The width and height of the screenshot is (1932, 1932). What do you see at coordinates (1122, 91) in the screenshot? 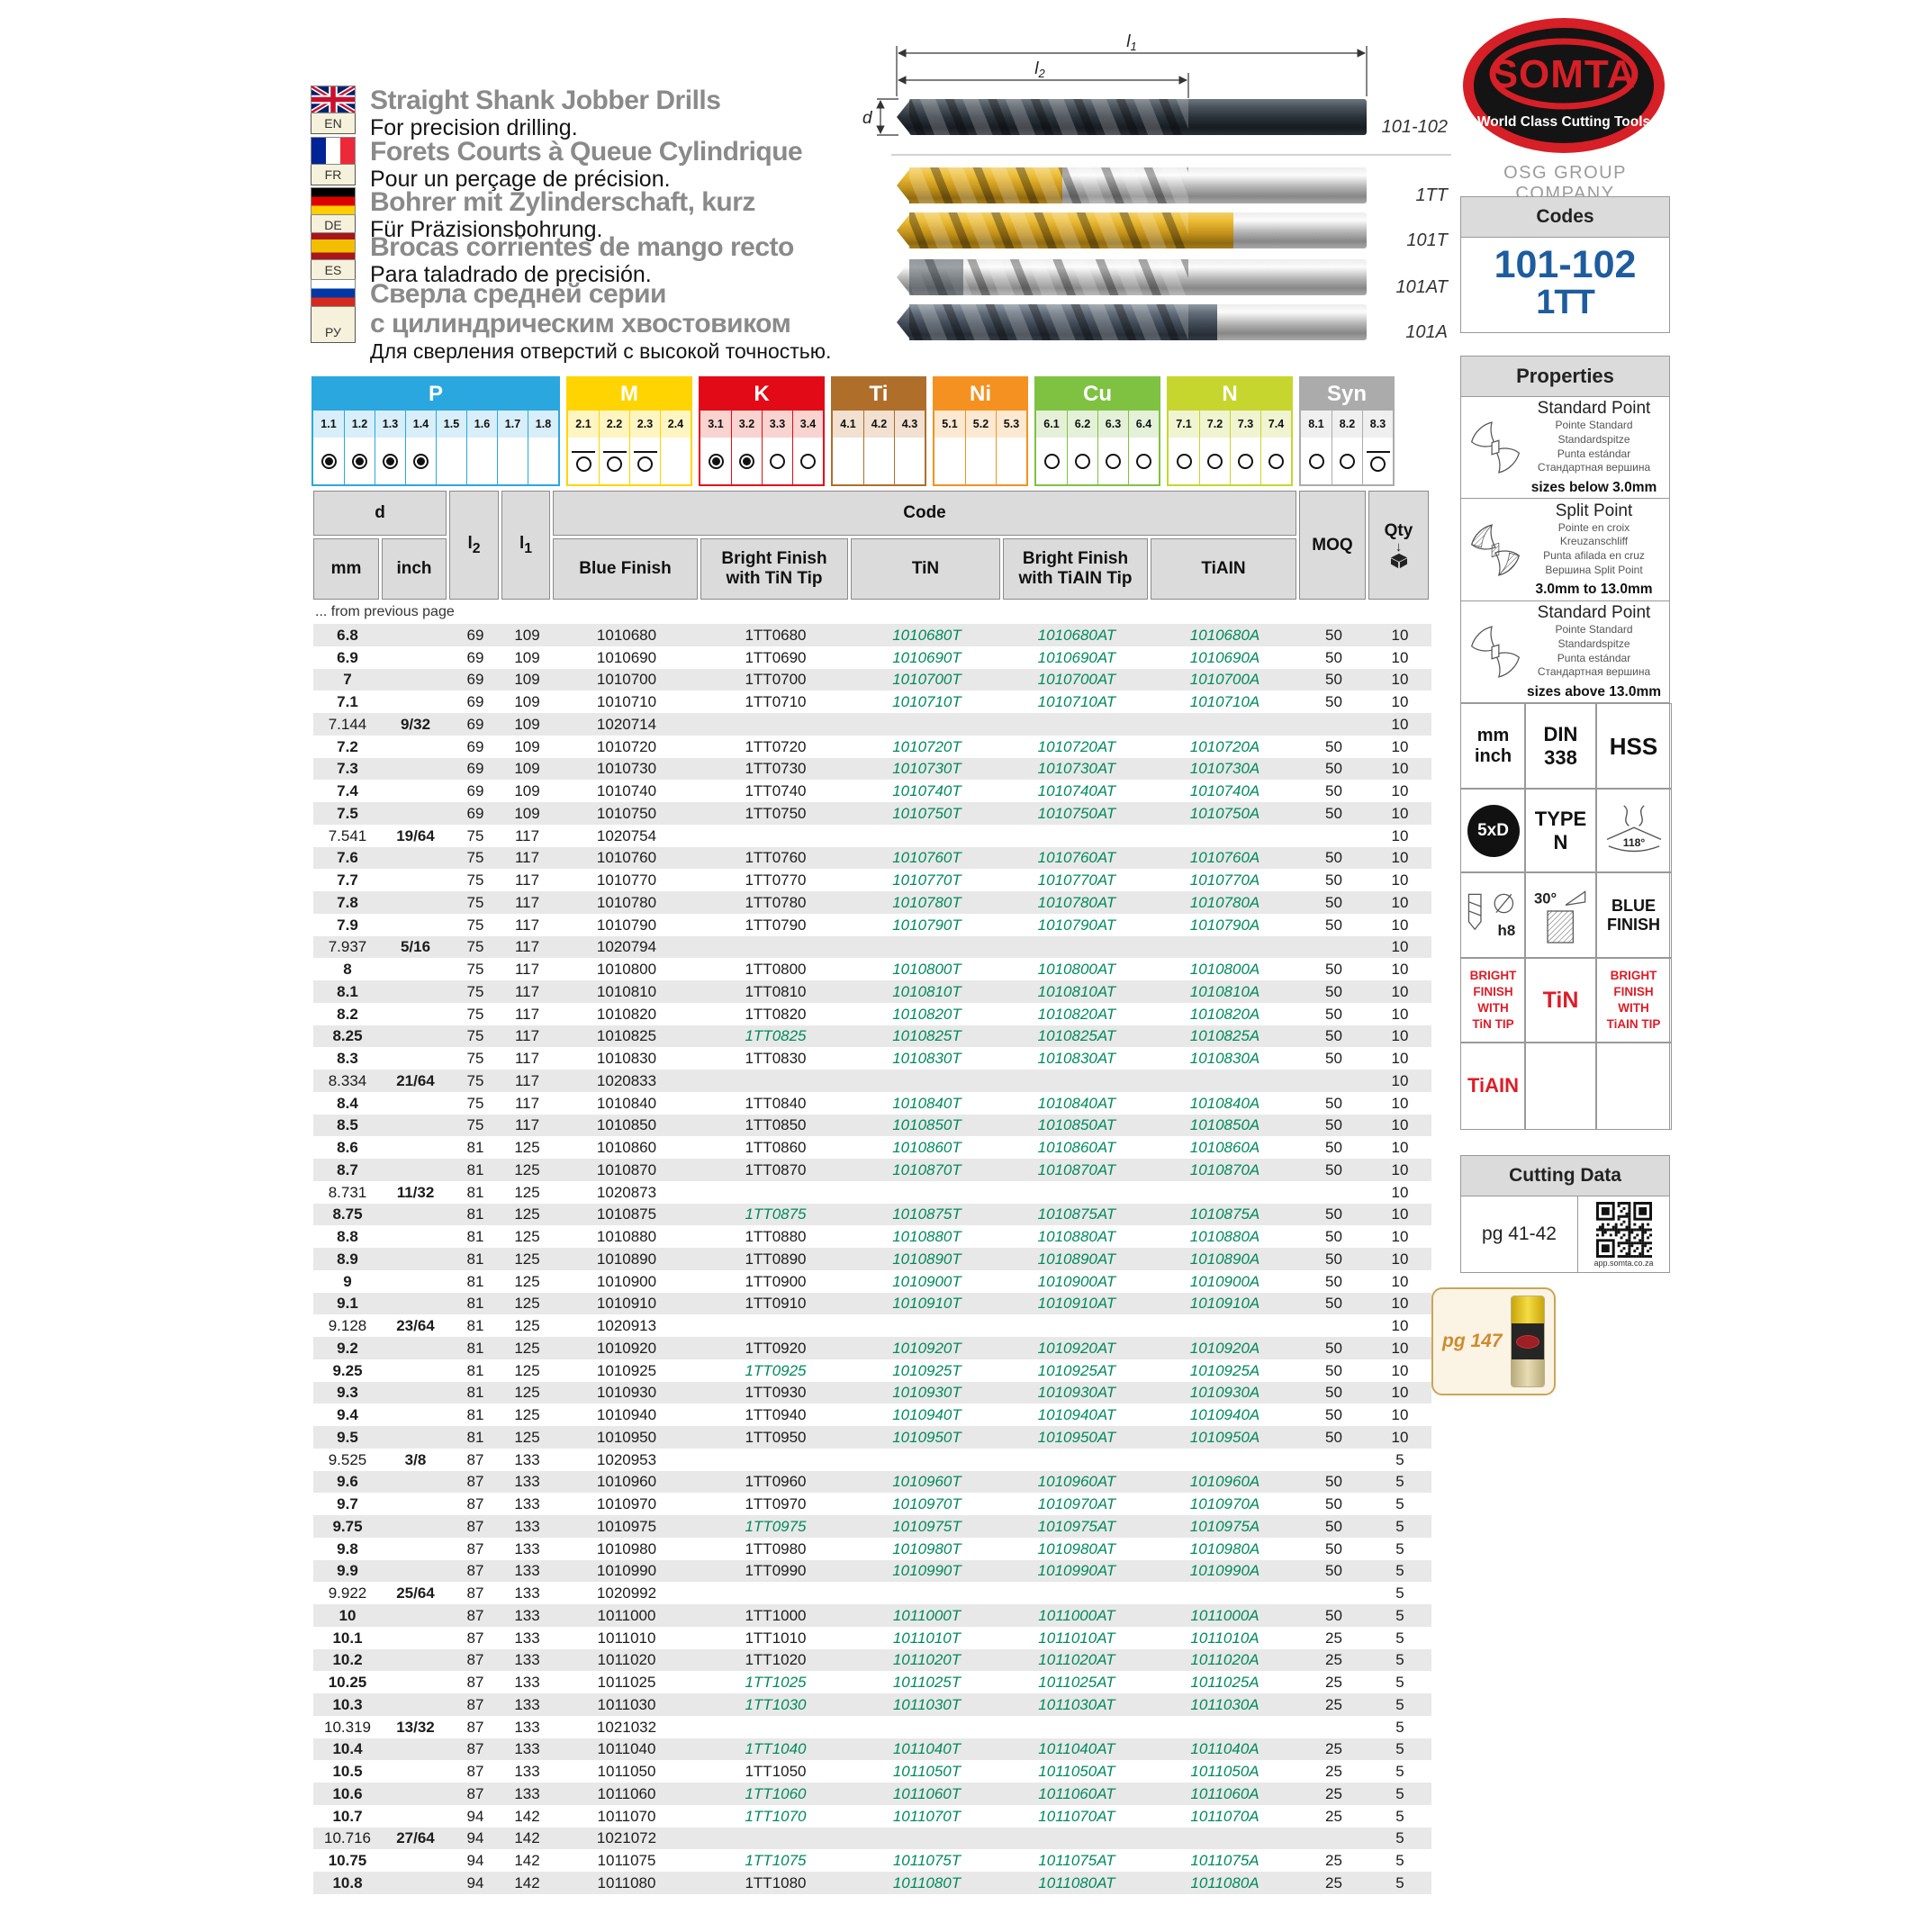
I see `dimension-lines` at bounding box center [1122, 91].